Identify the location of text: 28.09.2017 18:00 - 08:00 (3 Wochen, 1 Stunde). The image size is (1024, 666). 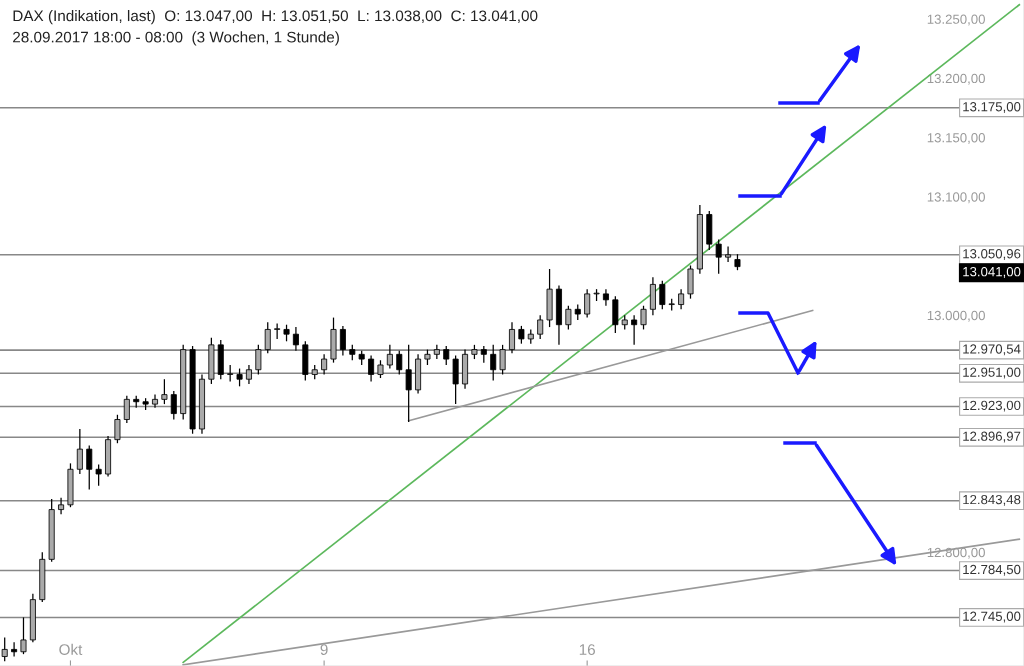
(176, 38).